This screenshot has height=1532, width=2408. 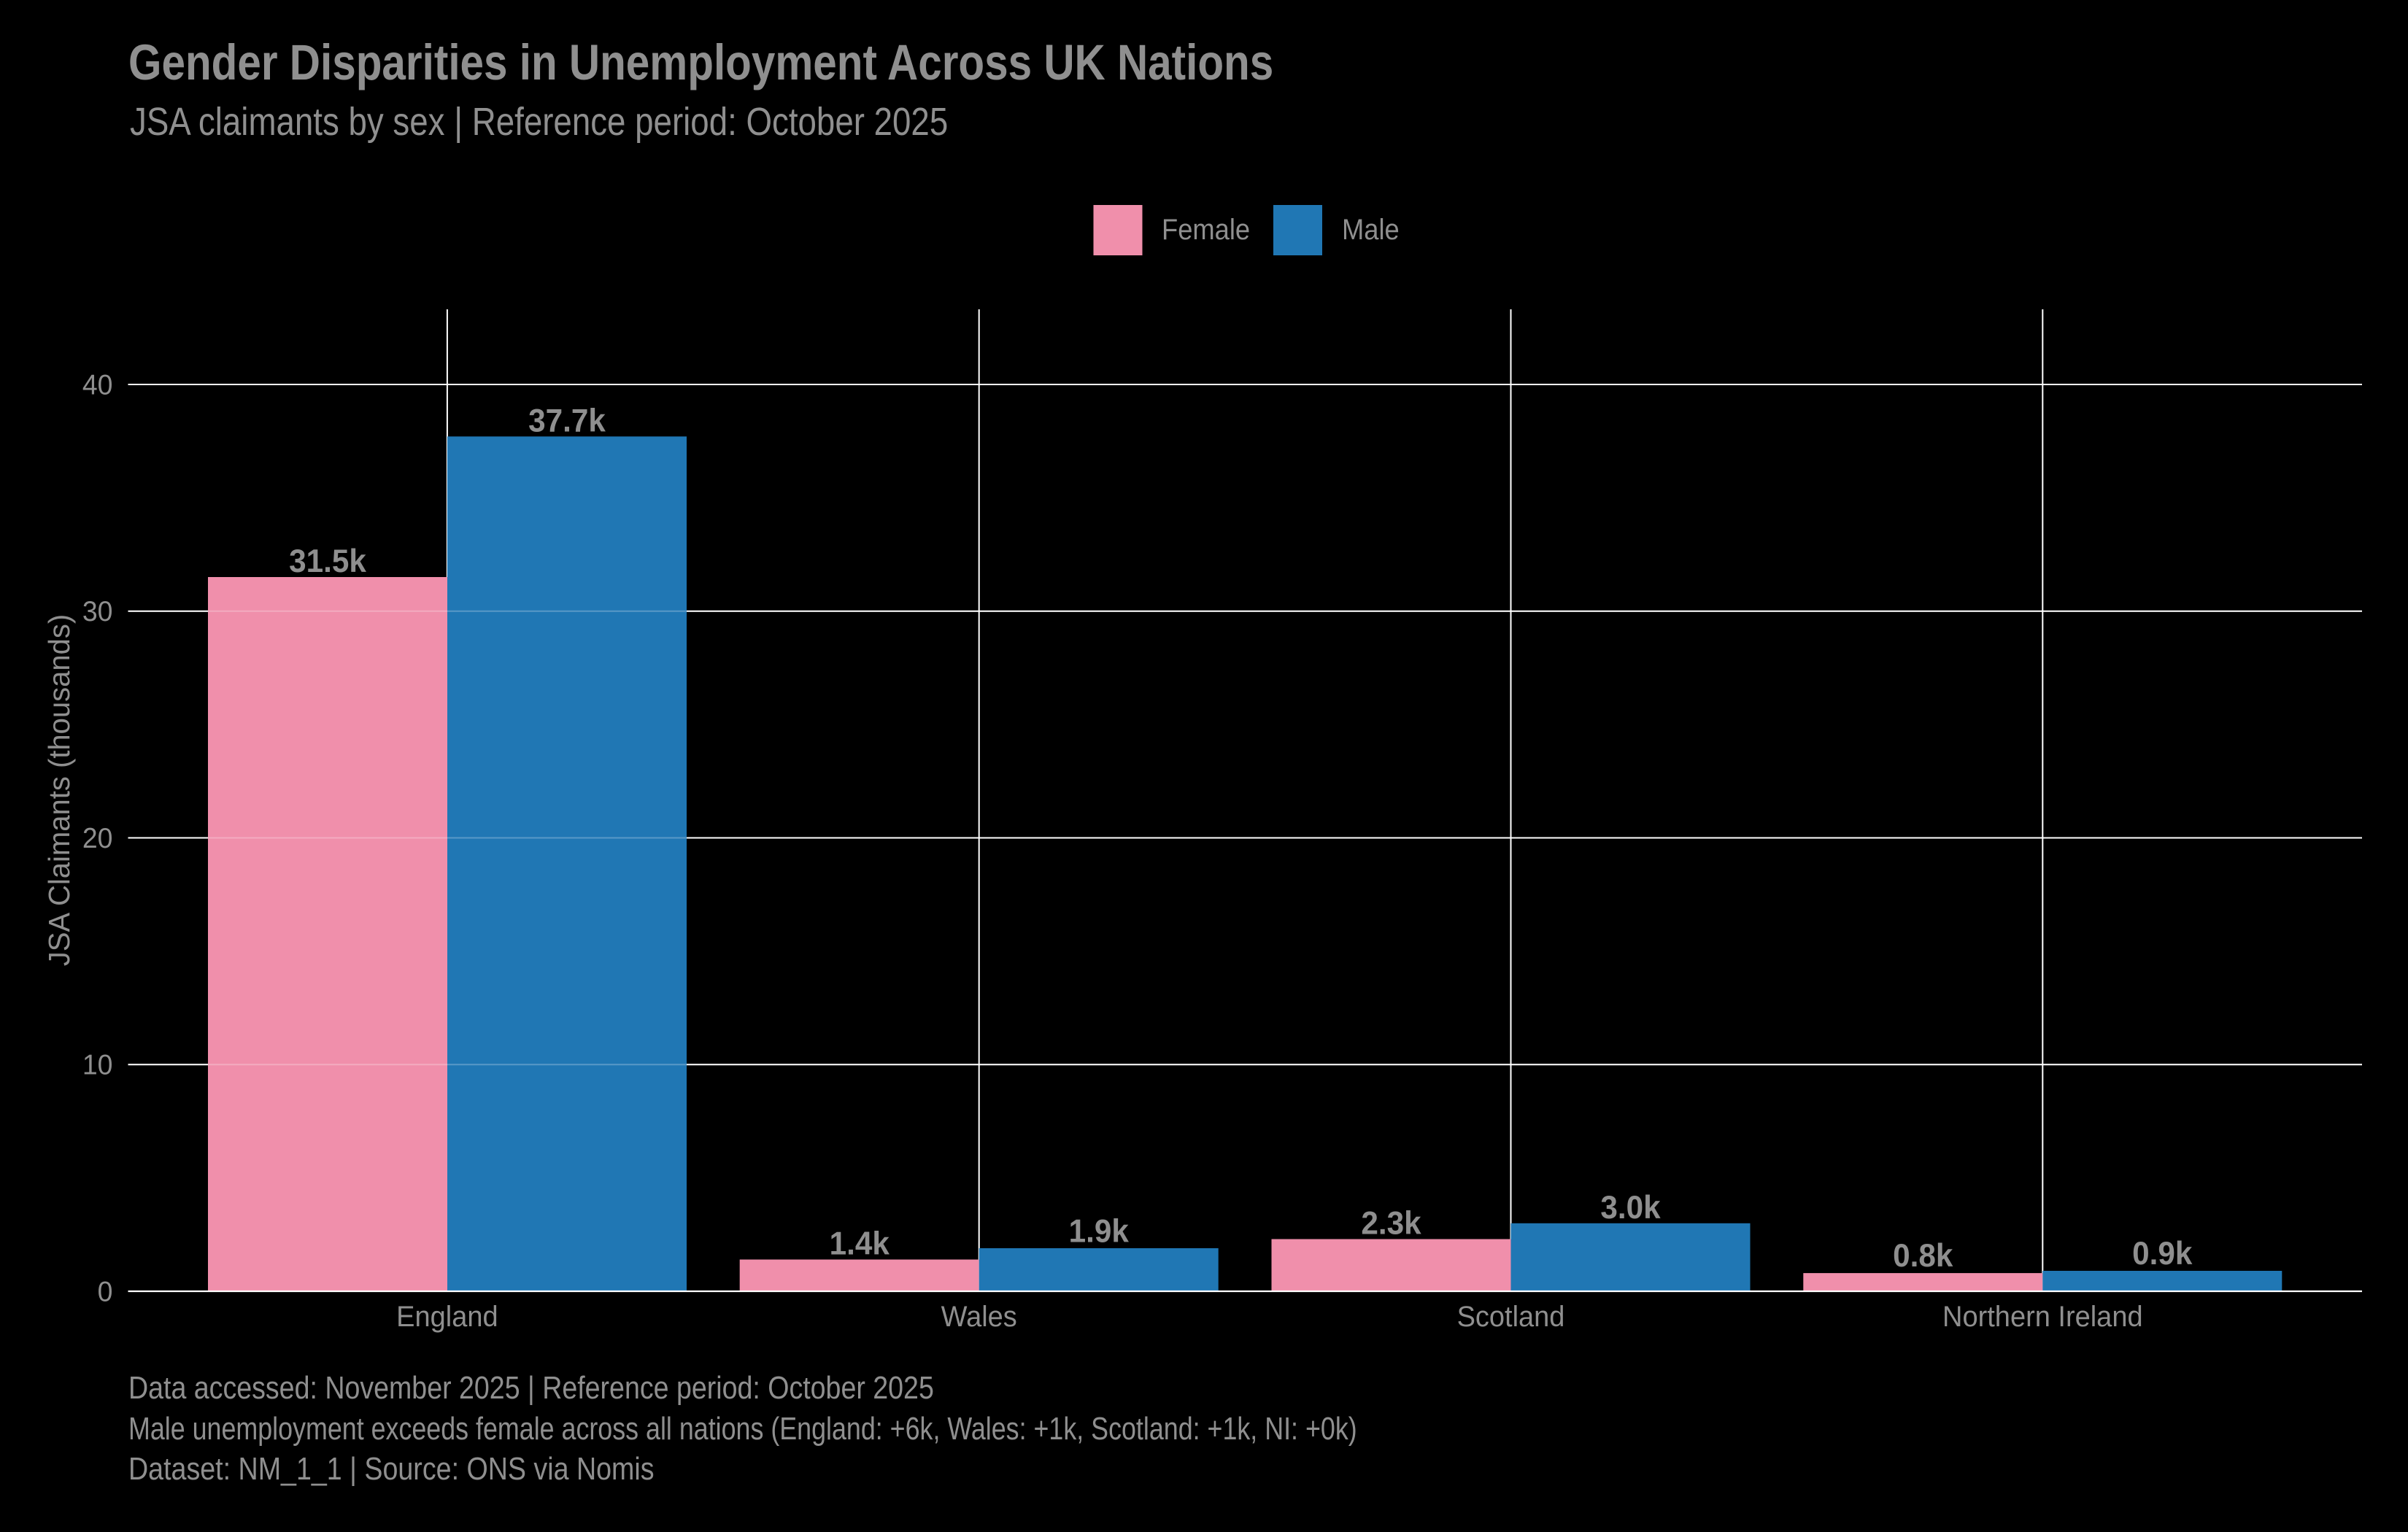 What do you see at coordinates (447, 1317) in the screenshot?
I see `svg-text: England` at bounding box center [447, 1317].